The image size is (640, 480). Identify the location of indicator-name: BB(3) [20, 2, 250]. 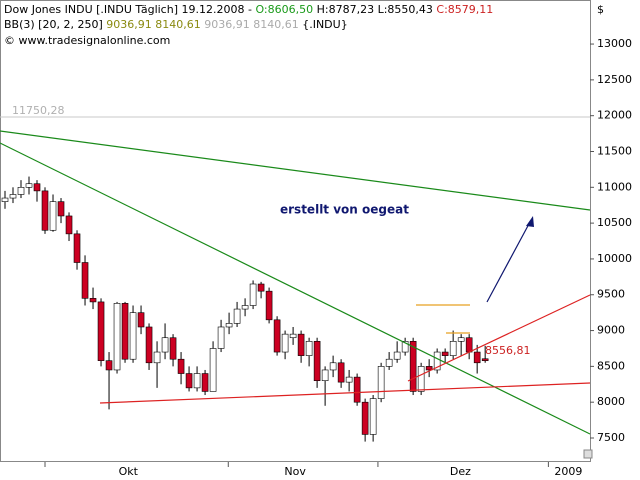
(53, 24).